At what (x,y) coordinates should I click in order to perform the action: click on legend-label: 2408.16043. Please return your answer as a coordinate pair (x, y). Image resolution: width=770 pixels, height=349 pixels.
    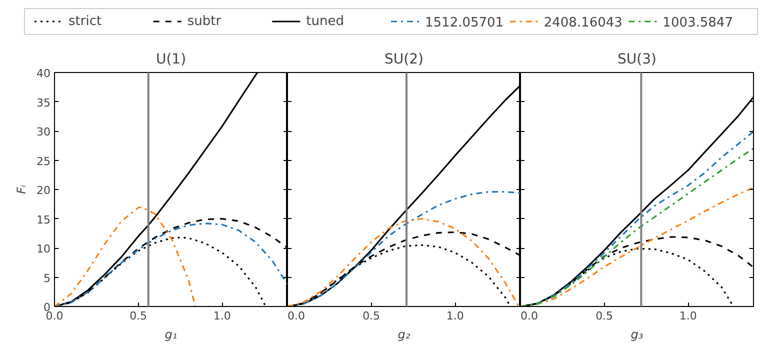
    Looking at the image, I should click on (583, 23).